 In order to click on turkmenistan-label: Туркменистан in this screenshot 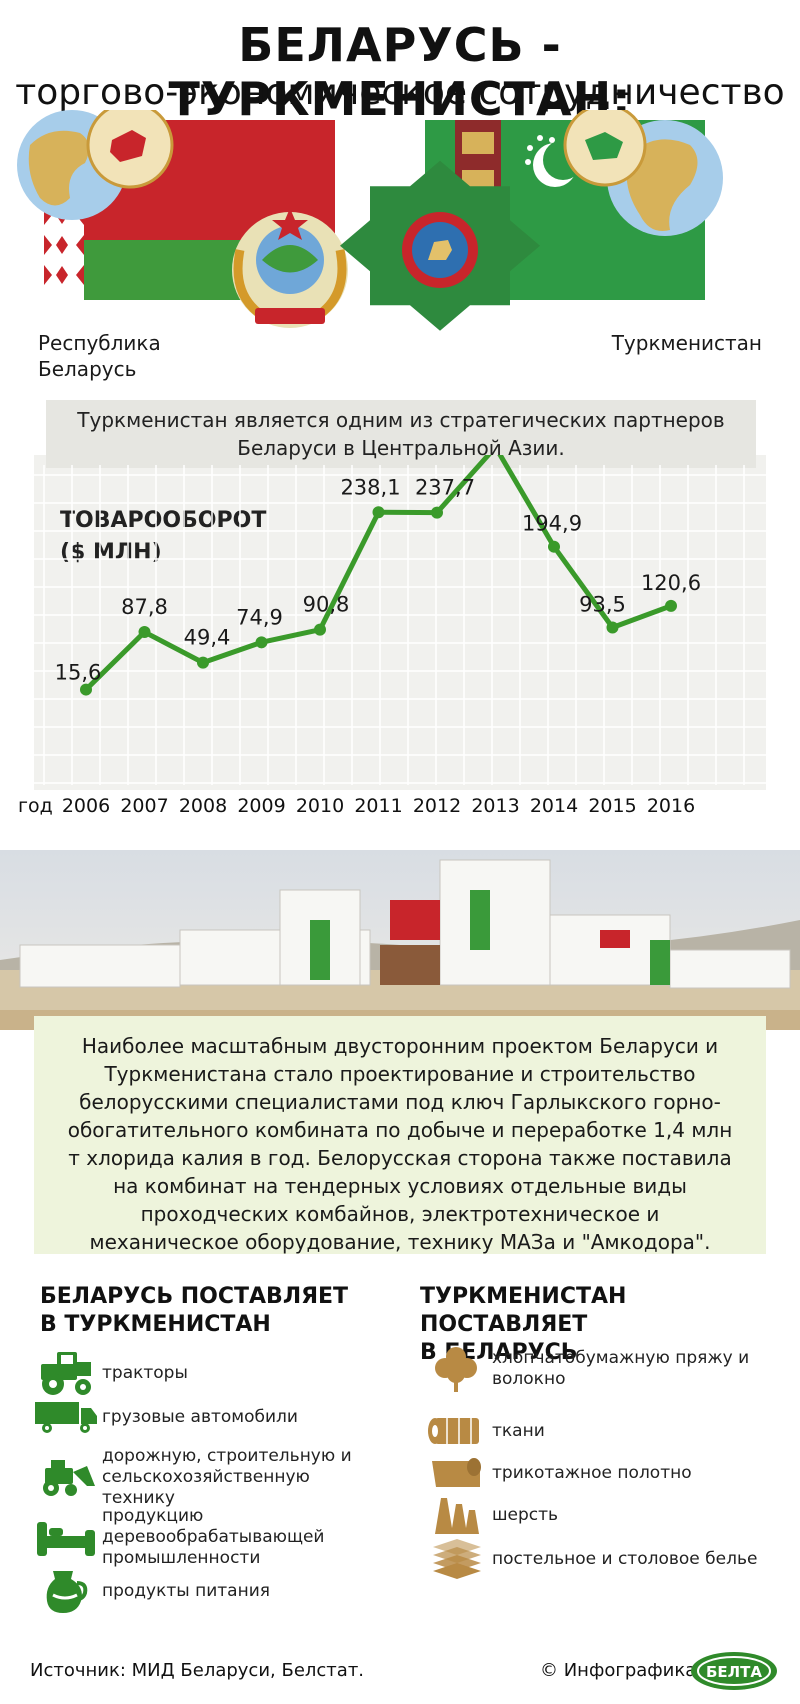, I will do `click(686, 343)`.